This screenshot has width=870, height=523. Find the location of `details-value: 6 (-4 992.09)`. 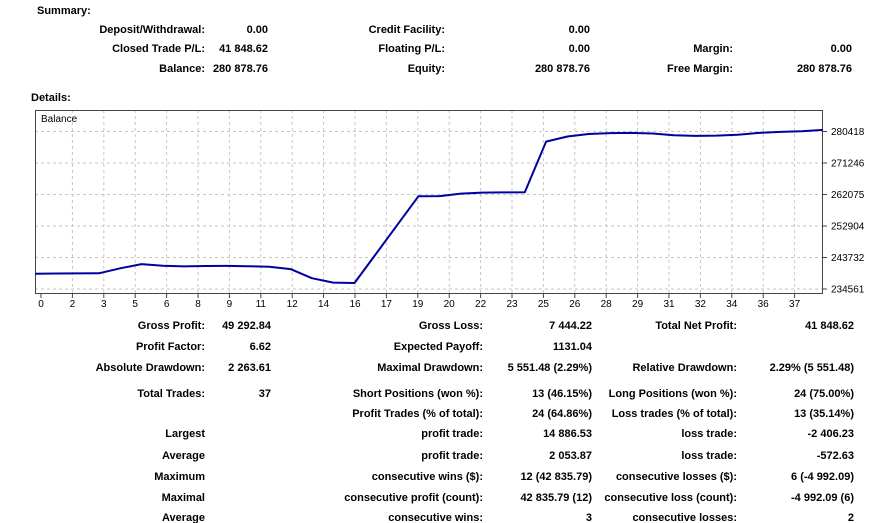

details-value: 6 (-4 992.09) is located at coordinates (822, 477).